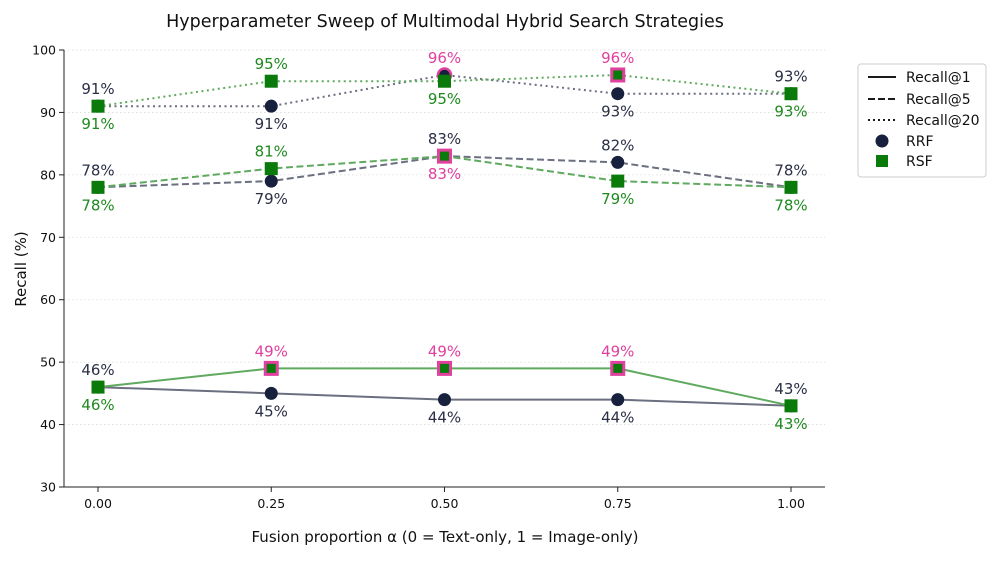 The height and width of the screenshot is (563, 996). Describe the element at coordinates (21, 268) in the screenshot. I see `y-axis-label: Recall (%)` at that location.